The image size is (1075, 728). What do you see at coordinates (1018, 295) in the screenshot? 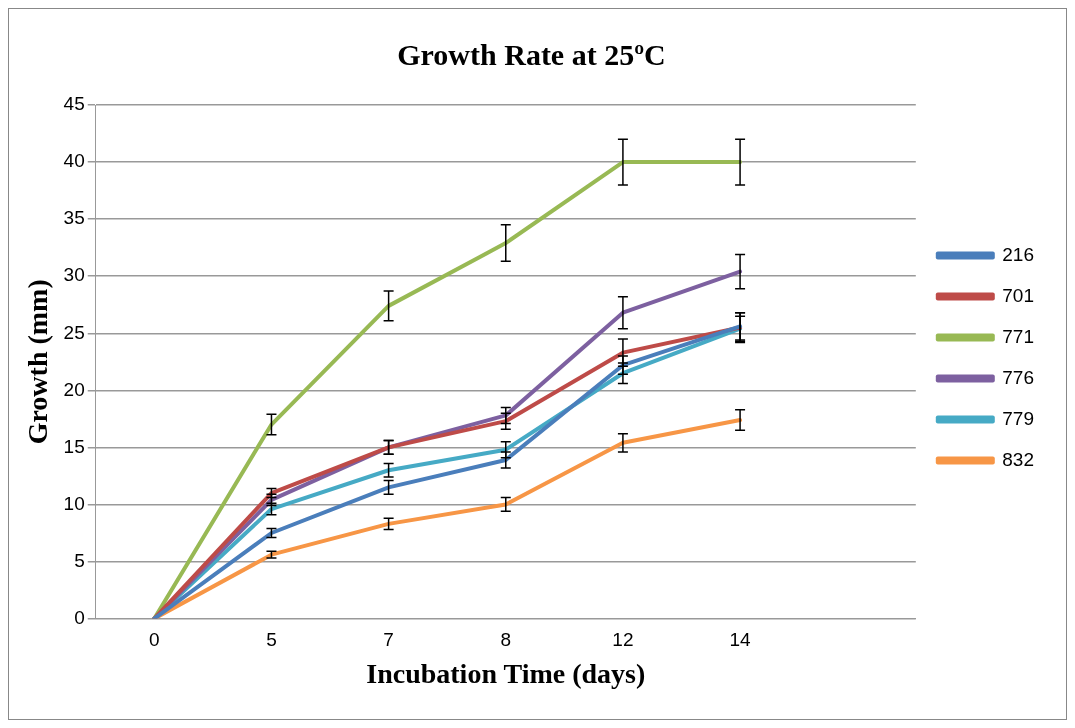
I see `legend-label: 701` at bounding box center [1018, 295].